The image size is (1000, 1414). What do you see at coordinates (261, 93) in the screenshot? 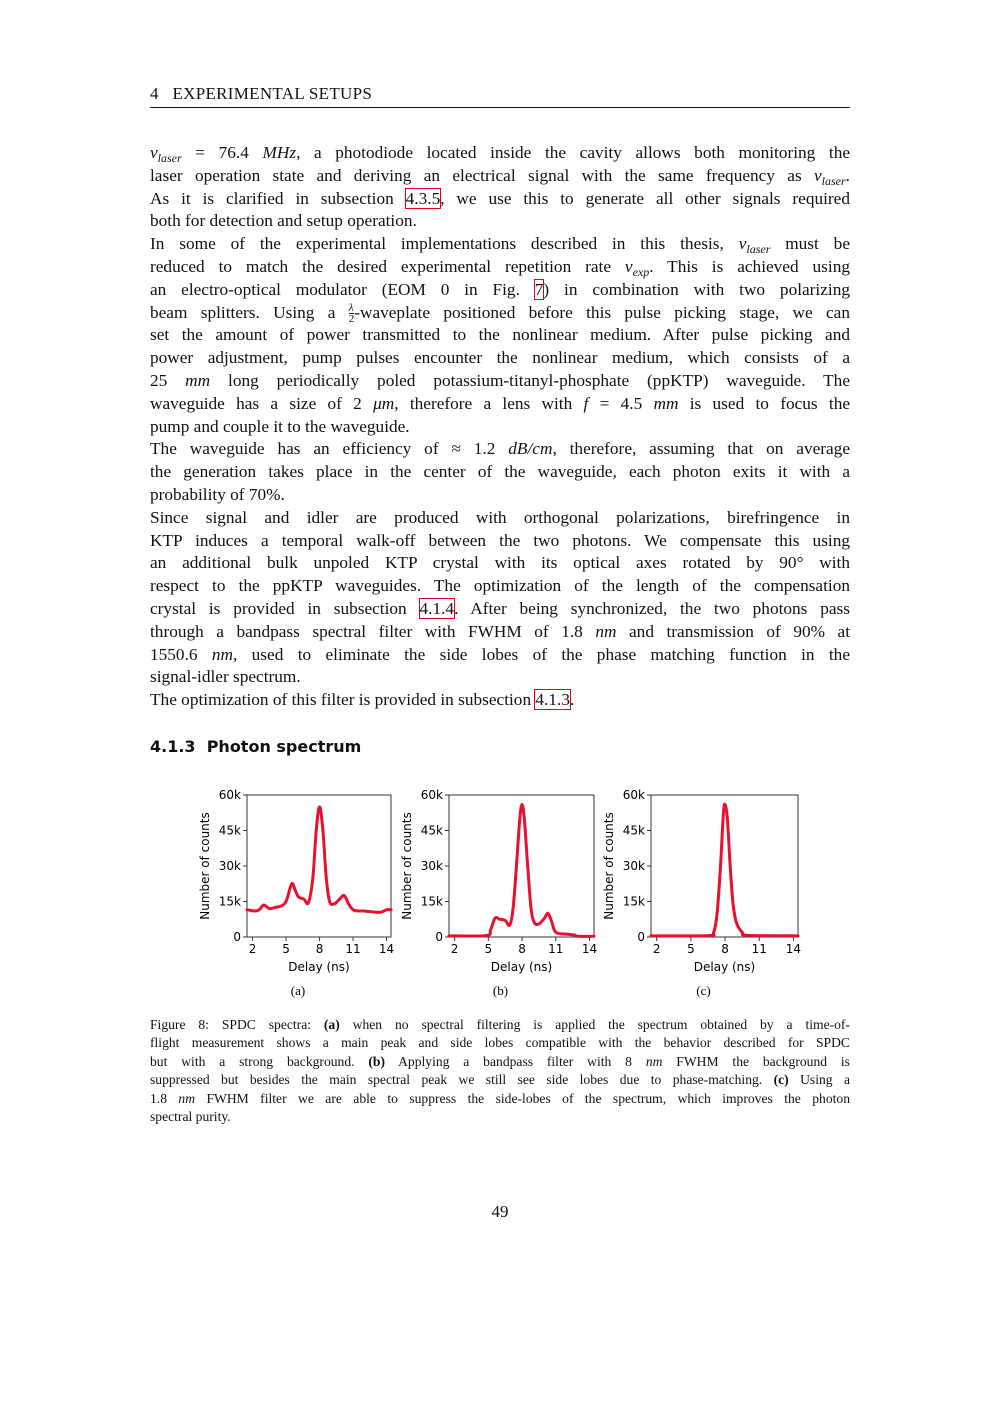
I see `running-header: 4 EXPERIMENTAL SETUPS` at bounding box center [261, 93].